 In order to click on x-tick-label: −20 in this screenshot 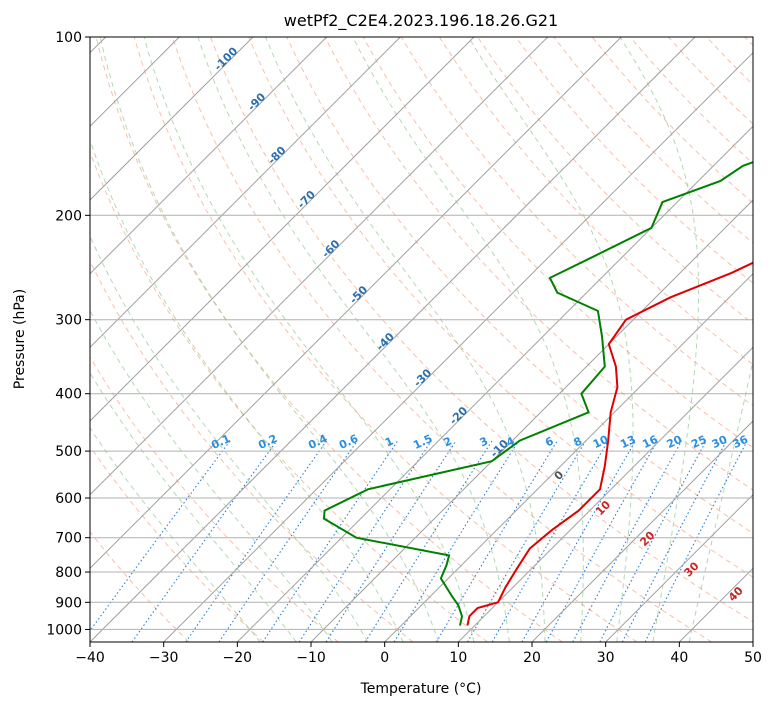, I will do `click(238, 658)`.